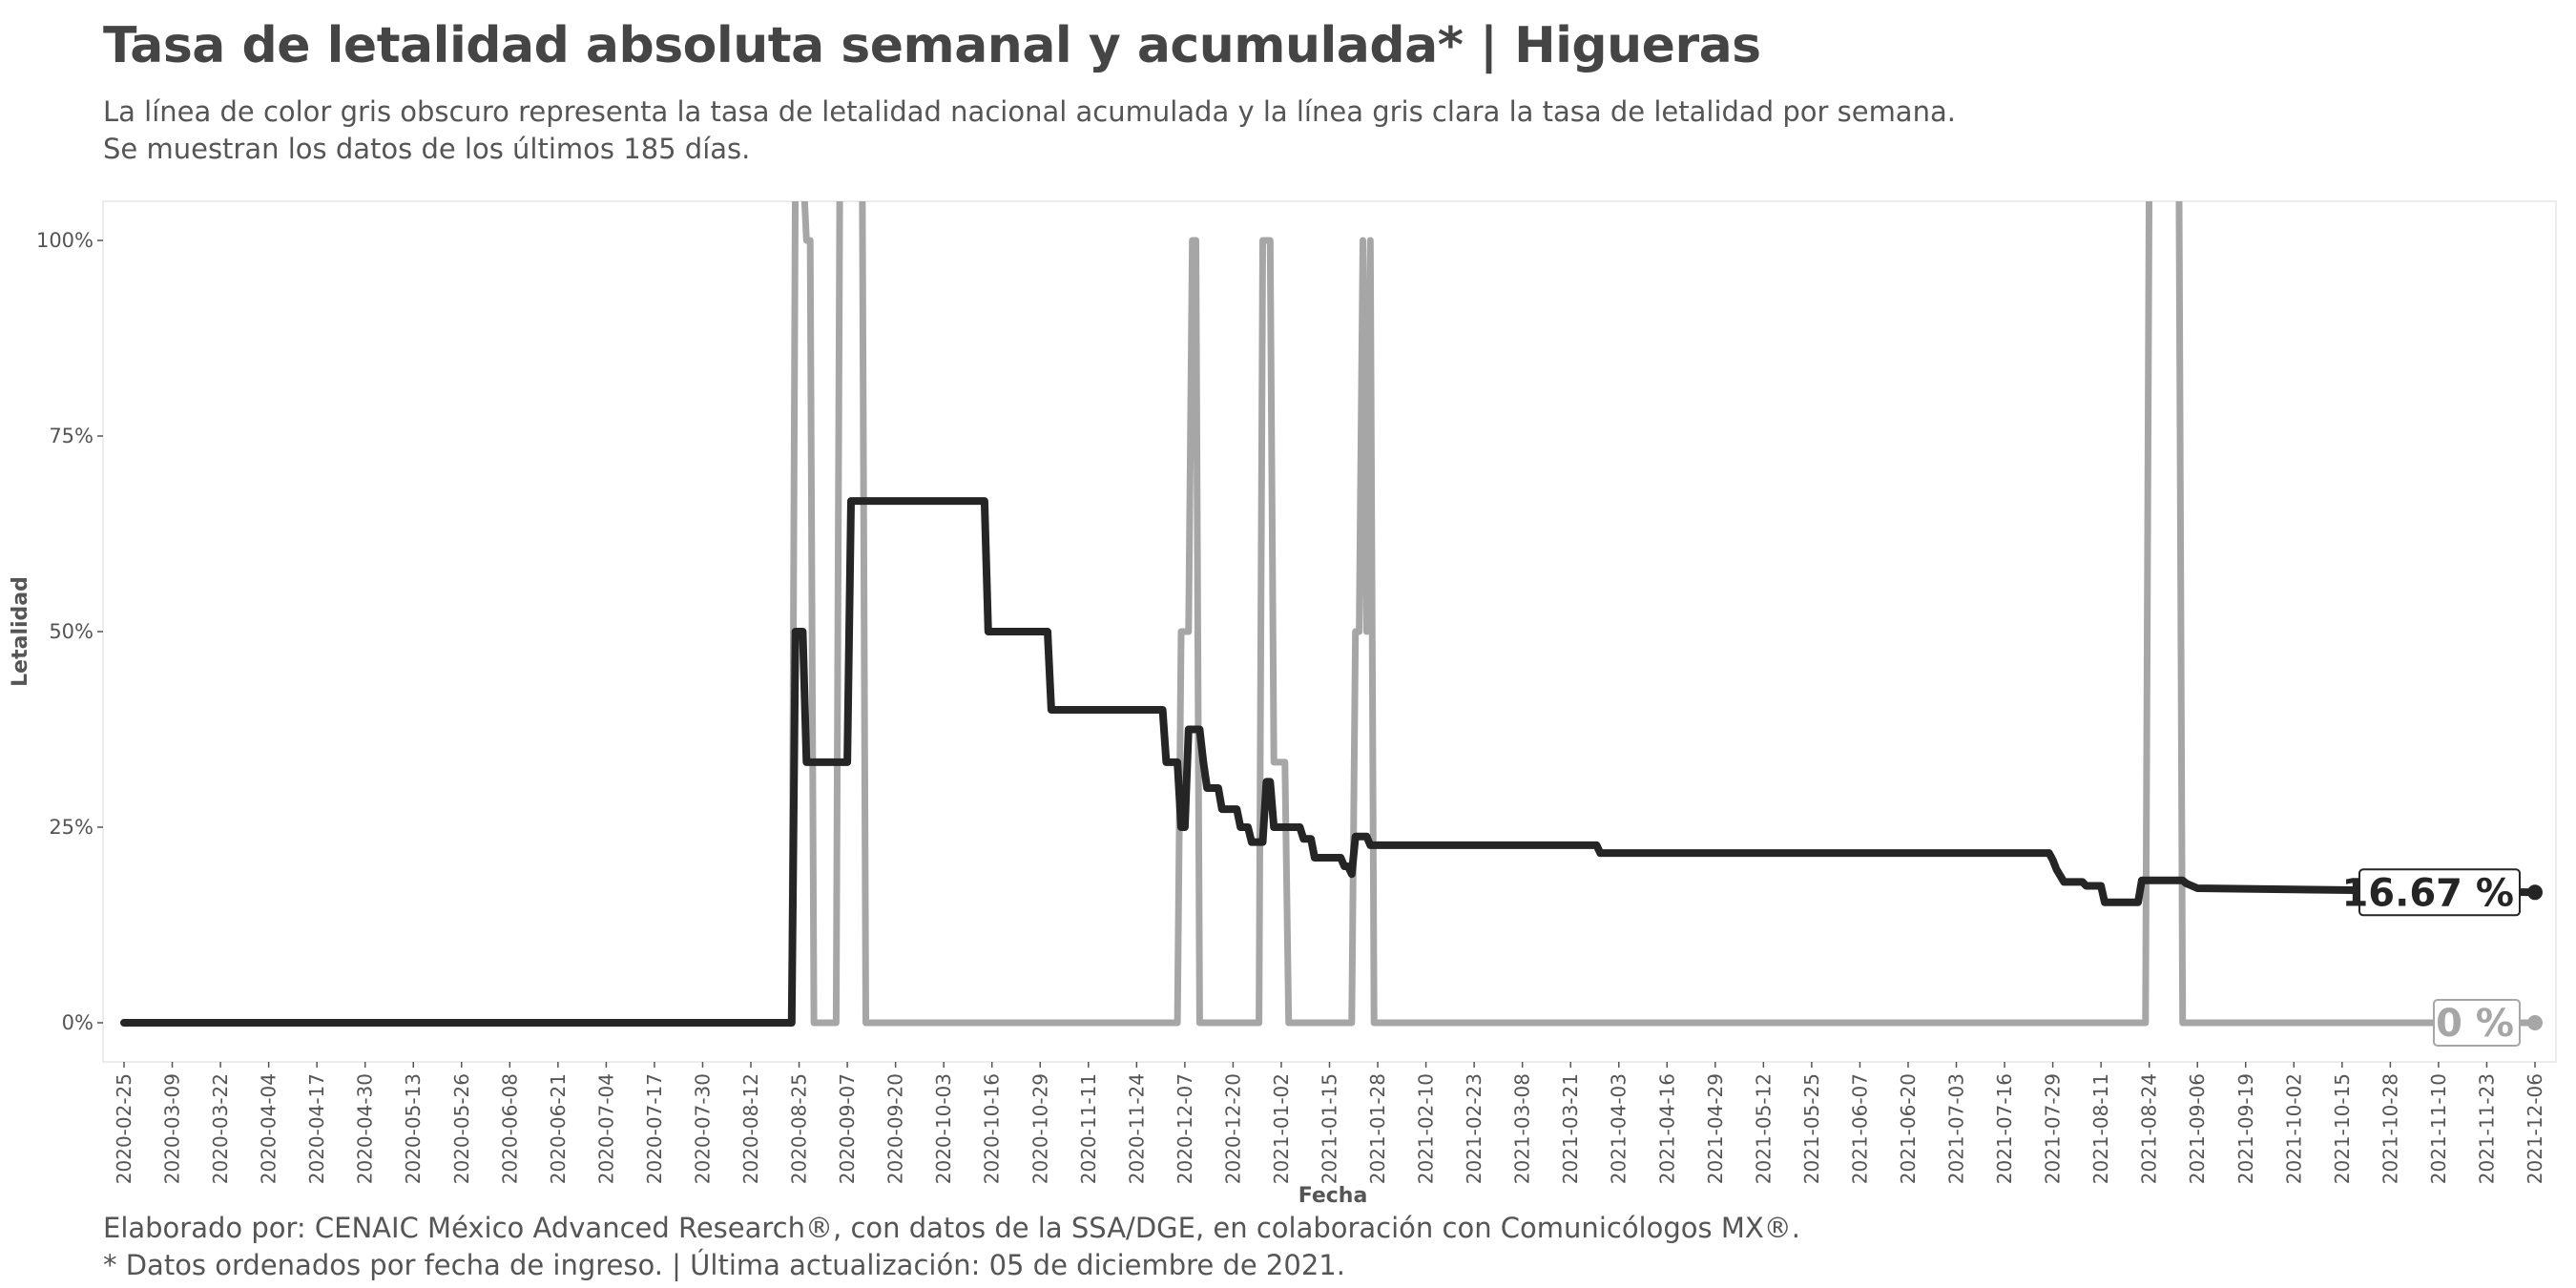 The height and width of the screenshot is (1288, 2576). What do you see at coordinates (316, 1128) in the screenshot?
I see `x-tick-label: 2020-04-17` at bounding box center [316, 1128].